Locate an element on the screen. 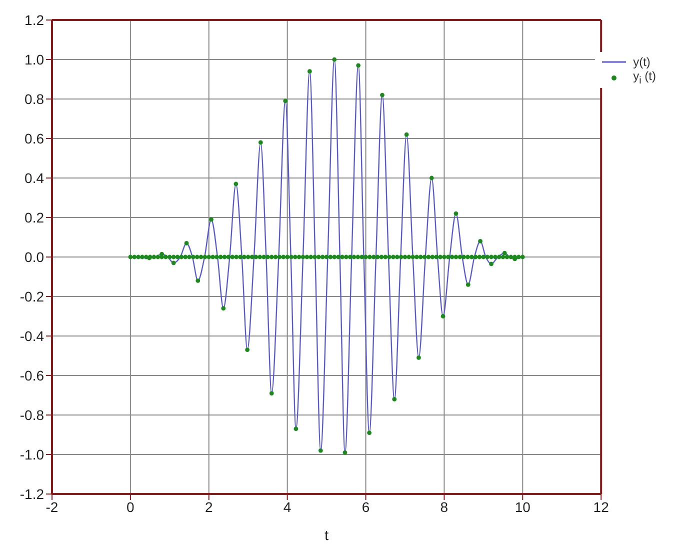  y-tick-label: -0.2 is located at coordinates (32, 296).